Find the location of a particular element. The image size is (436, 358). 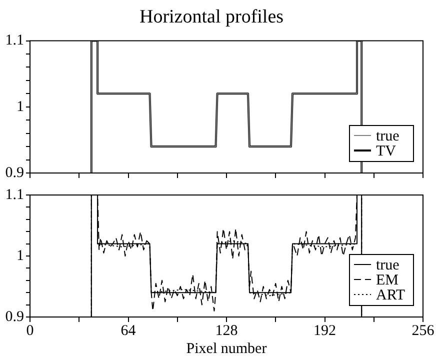

x-tick-label: 64 is located at coordinates (128, 330).